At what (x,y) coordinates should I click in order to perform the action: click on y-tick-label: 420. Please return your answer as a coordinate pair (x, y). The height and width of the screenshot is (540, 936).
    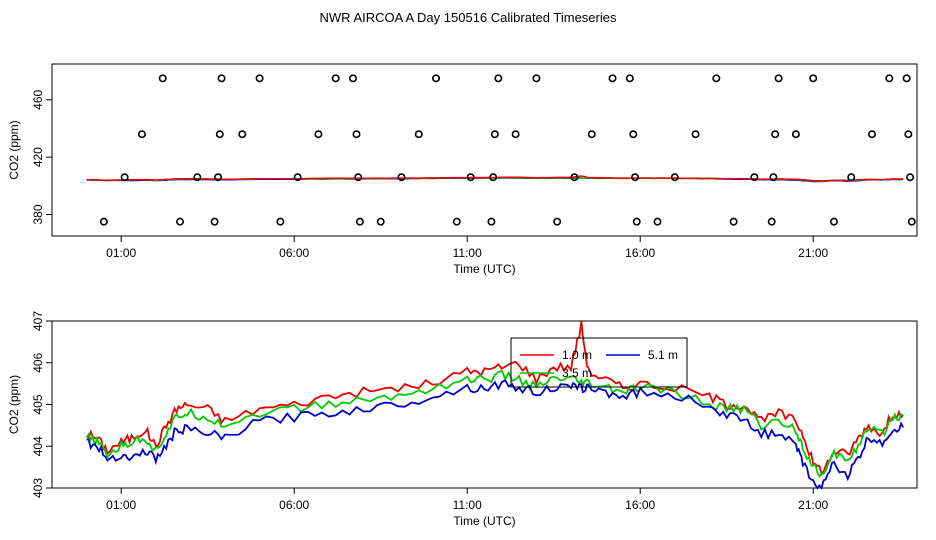
    Looking at the image, I should click on (38, 157).